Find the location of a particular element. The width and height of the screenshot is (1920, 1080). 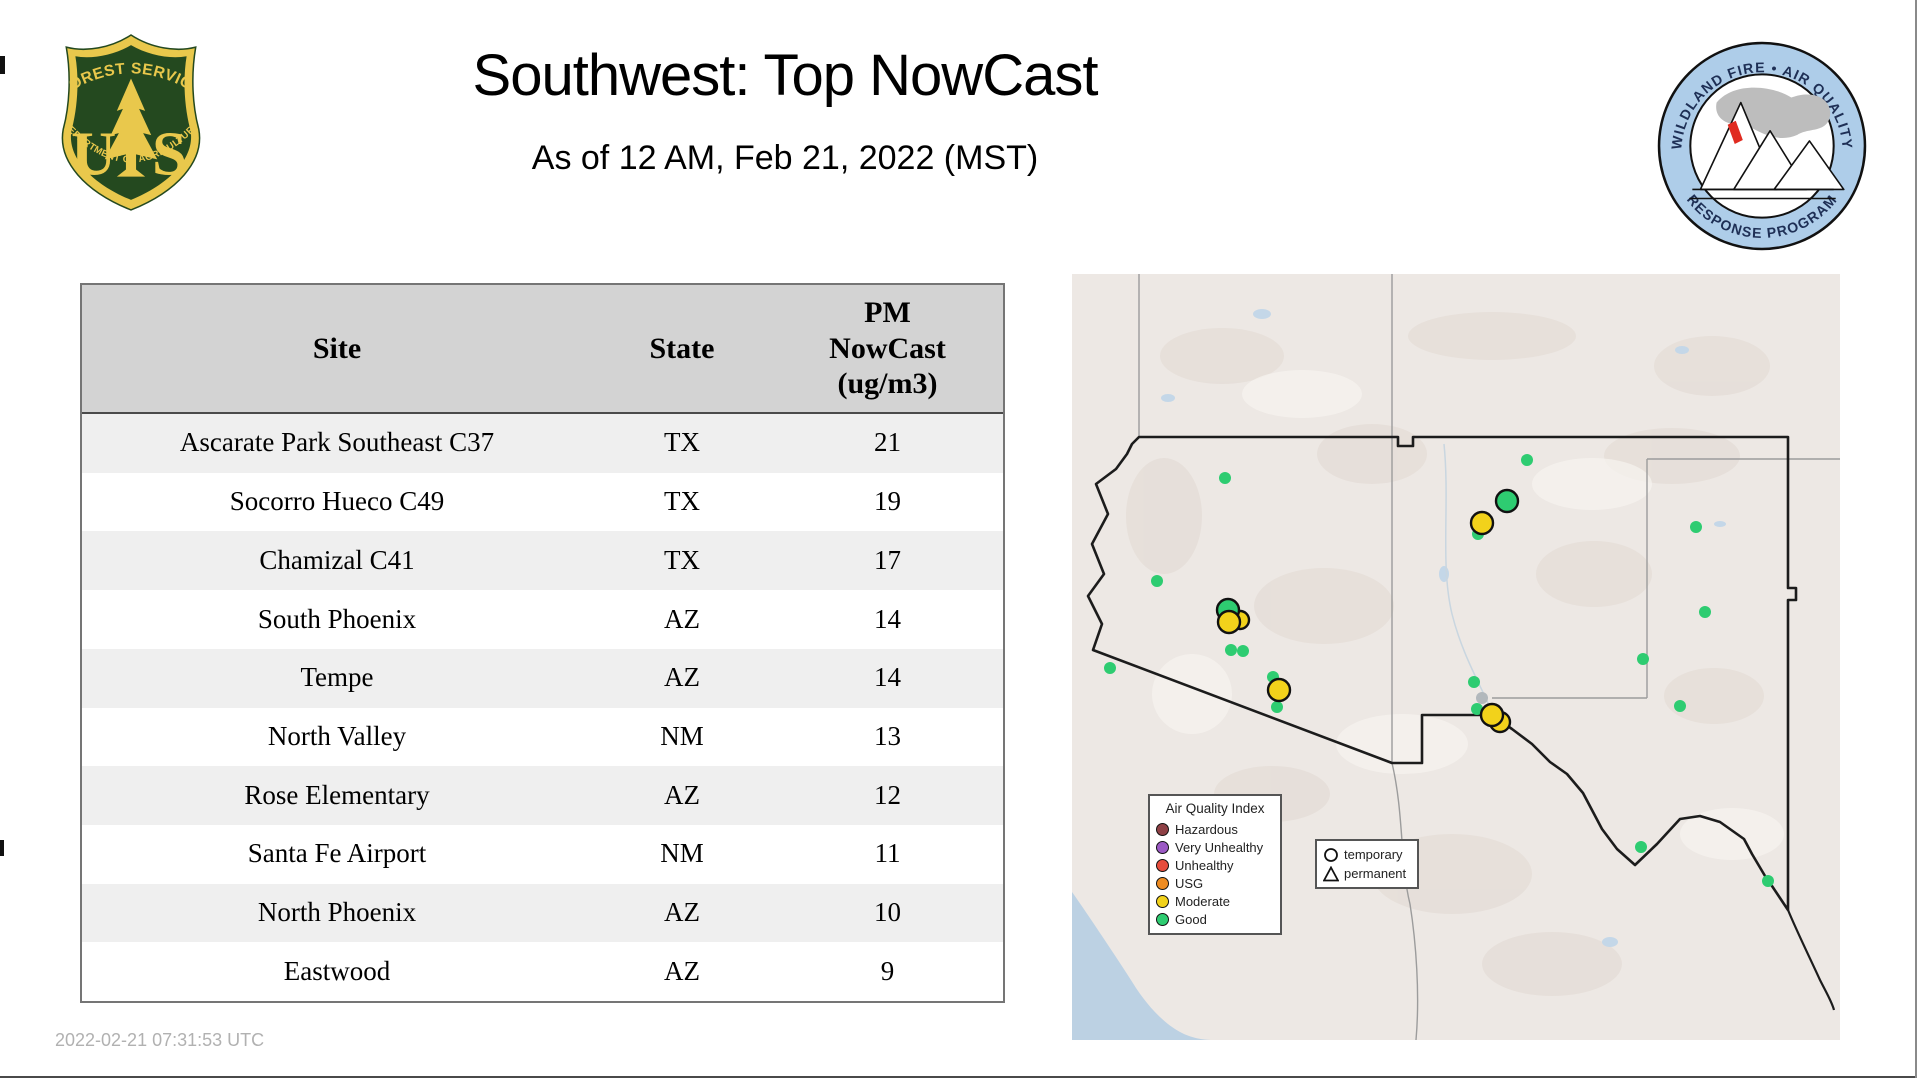

column-header-pm-nowcast: PM NowCast (ug/m3) is located at coordinates (887, 348).